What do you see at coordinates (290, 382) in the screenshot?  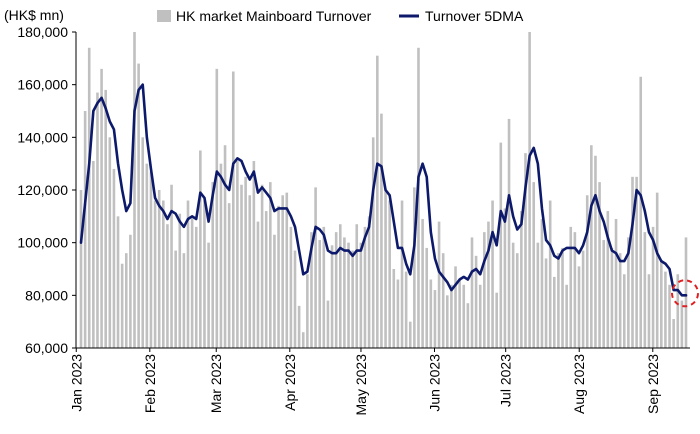 I see `x-tick-label: Apr 2023` at bounding box center [290, 382].